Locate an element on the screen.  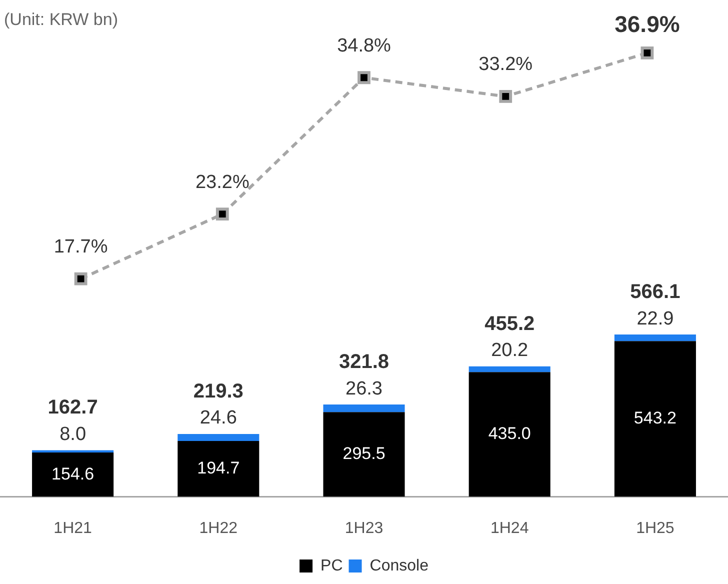
data-label: 154.6 is located at coordinates (73, 474).